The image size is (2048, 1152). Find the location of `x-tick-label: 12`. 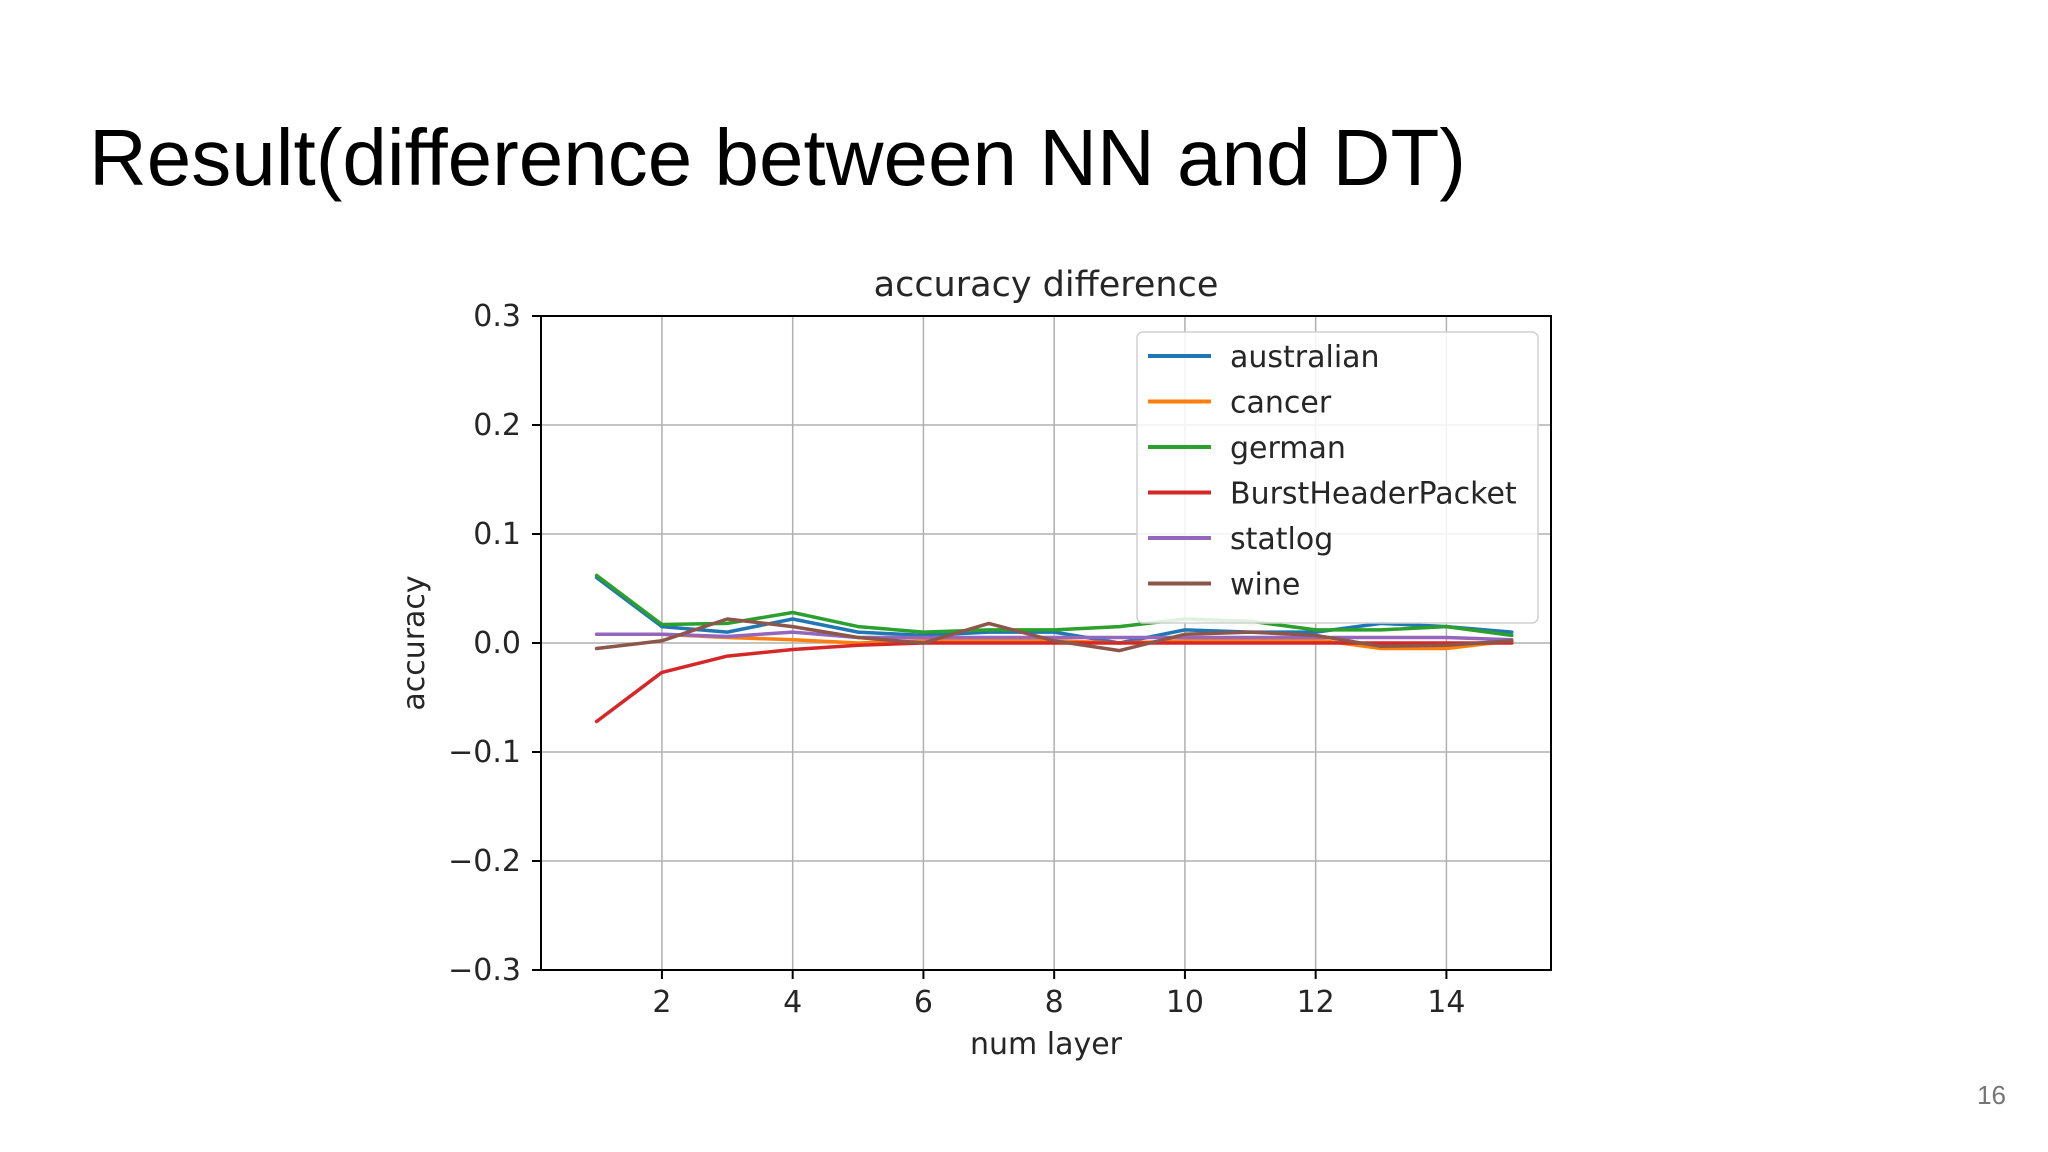

x-tick-label: 12 is located at coordinates (1316, 1002).